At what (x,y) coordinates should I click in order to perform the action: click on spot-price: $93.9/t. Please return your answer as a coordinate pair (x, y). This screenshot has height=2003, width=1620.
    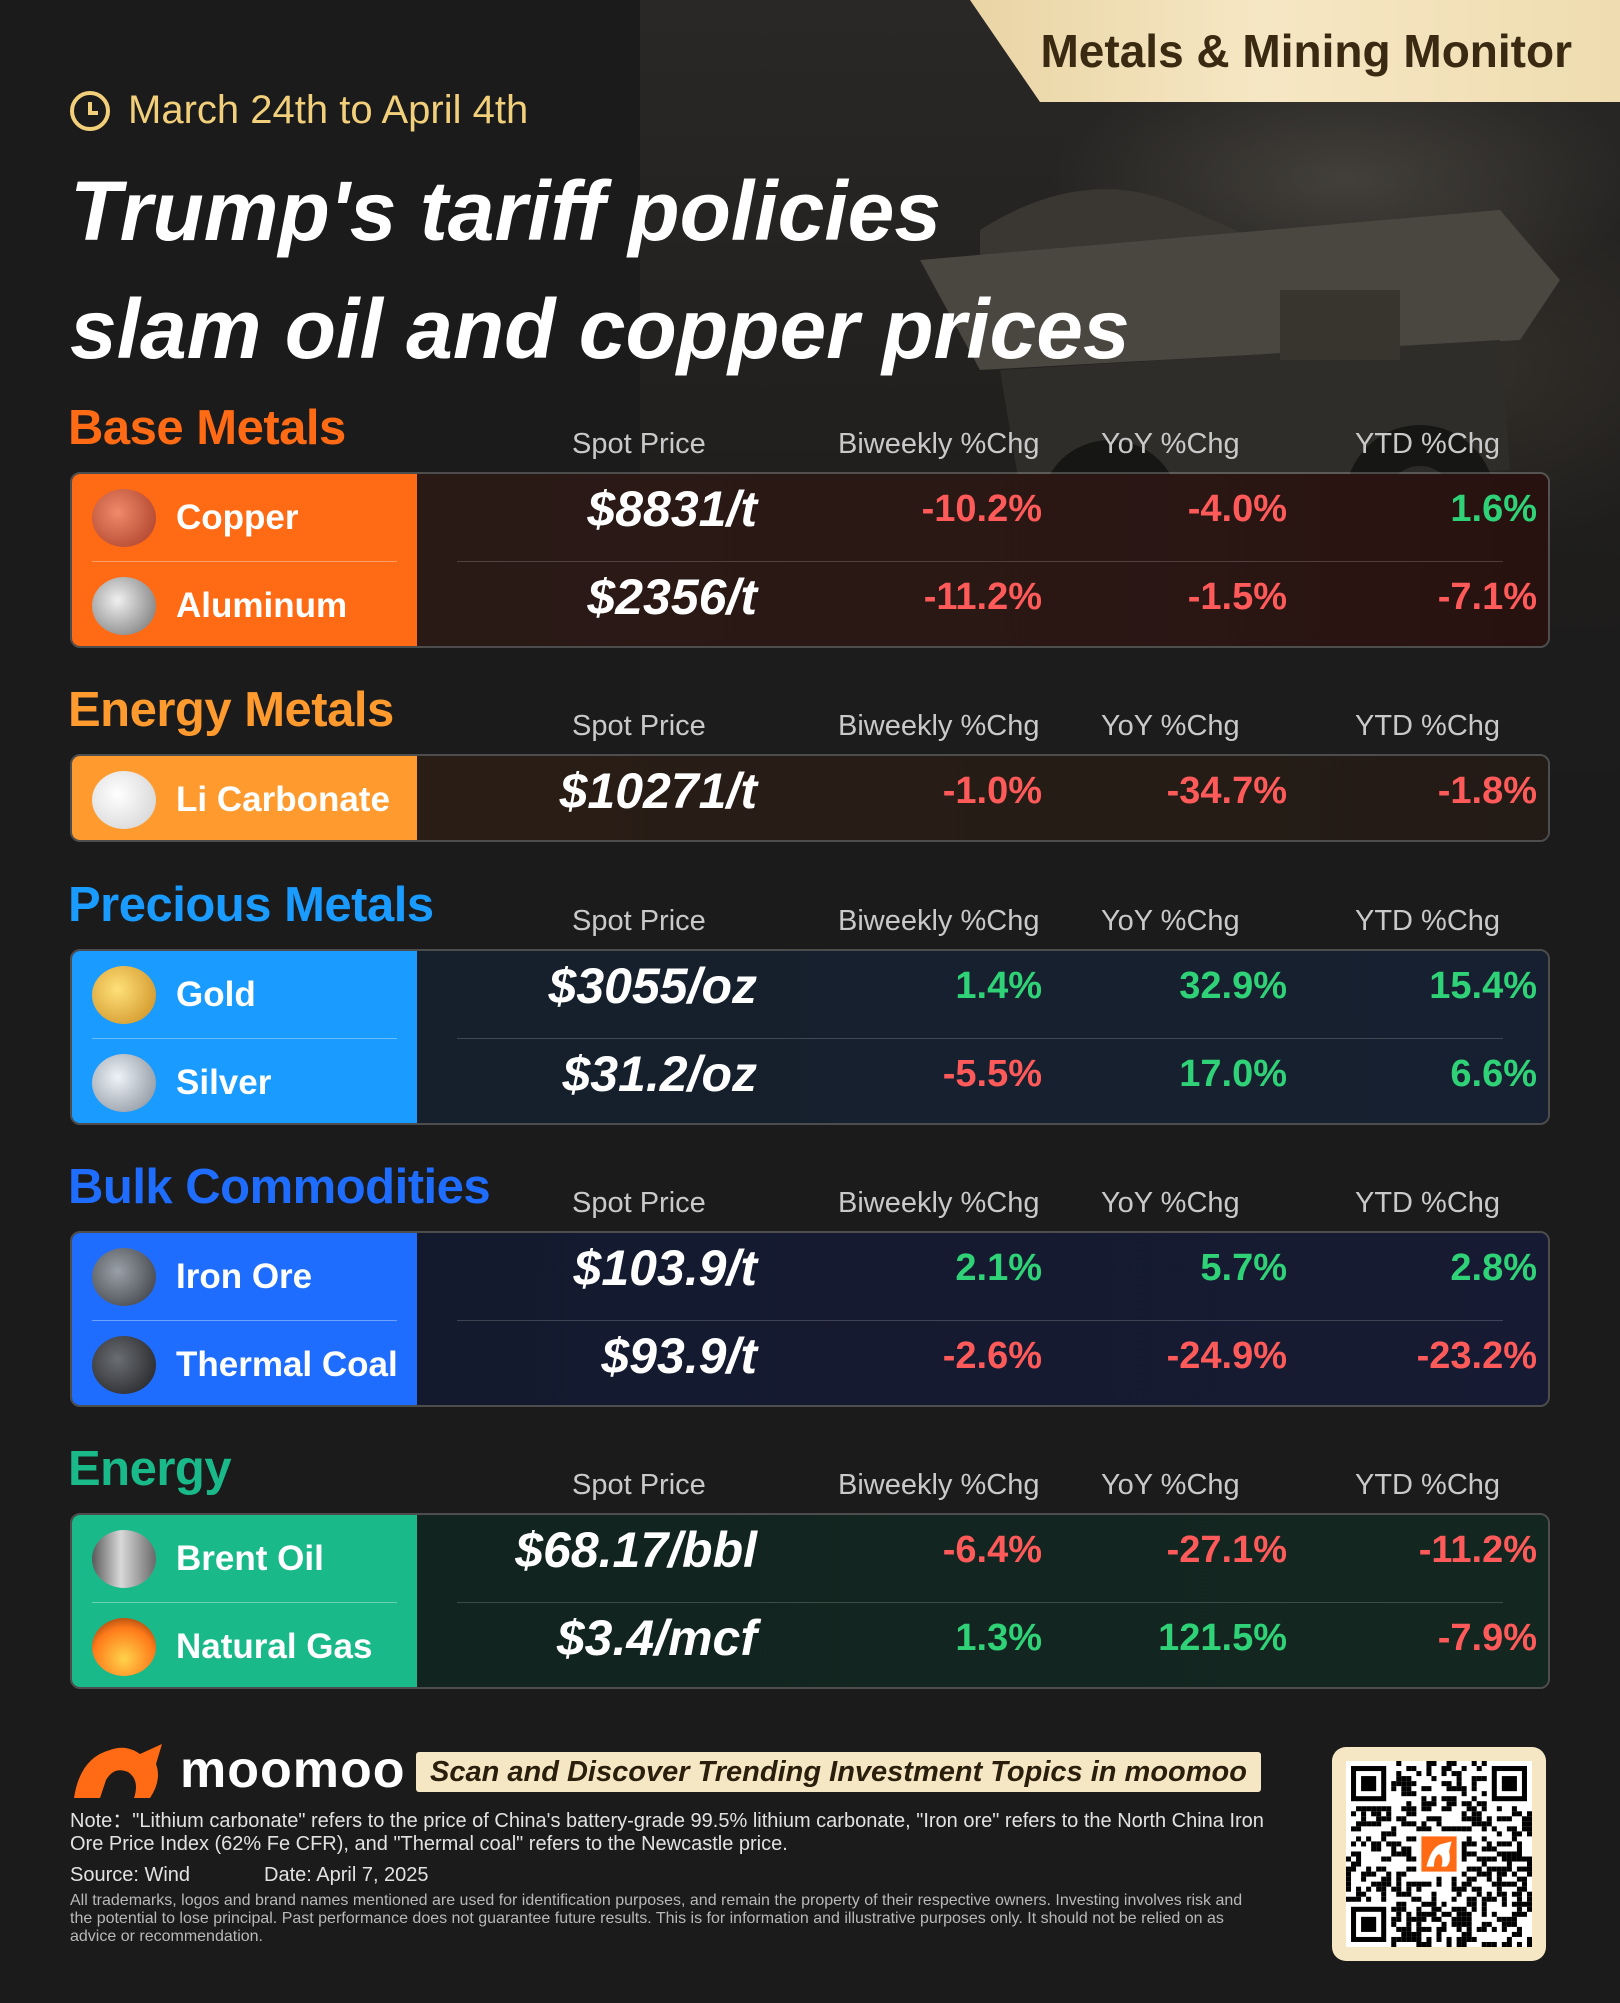
    Looking at the image, I should click on (679, 1356).